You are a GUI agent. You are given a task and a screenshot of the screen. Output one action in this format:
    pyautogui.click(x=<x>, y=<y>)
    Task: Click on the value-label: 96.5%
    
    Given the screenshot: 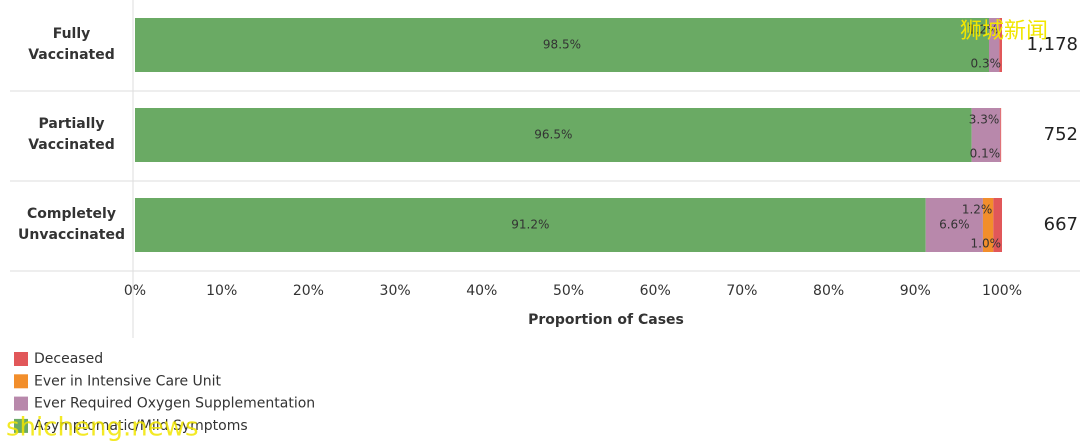 What is the action you would take?
    pyautogui.click(x=553, y=135)
    